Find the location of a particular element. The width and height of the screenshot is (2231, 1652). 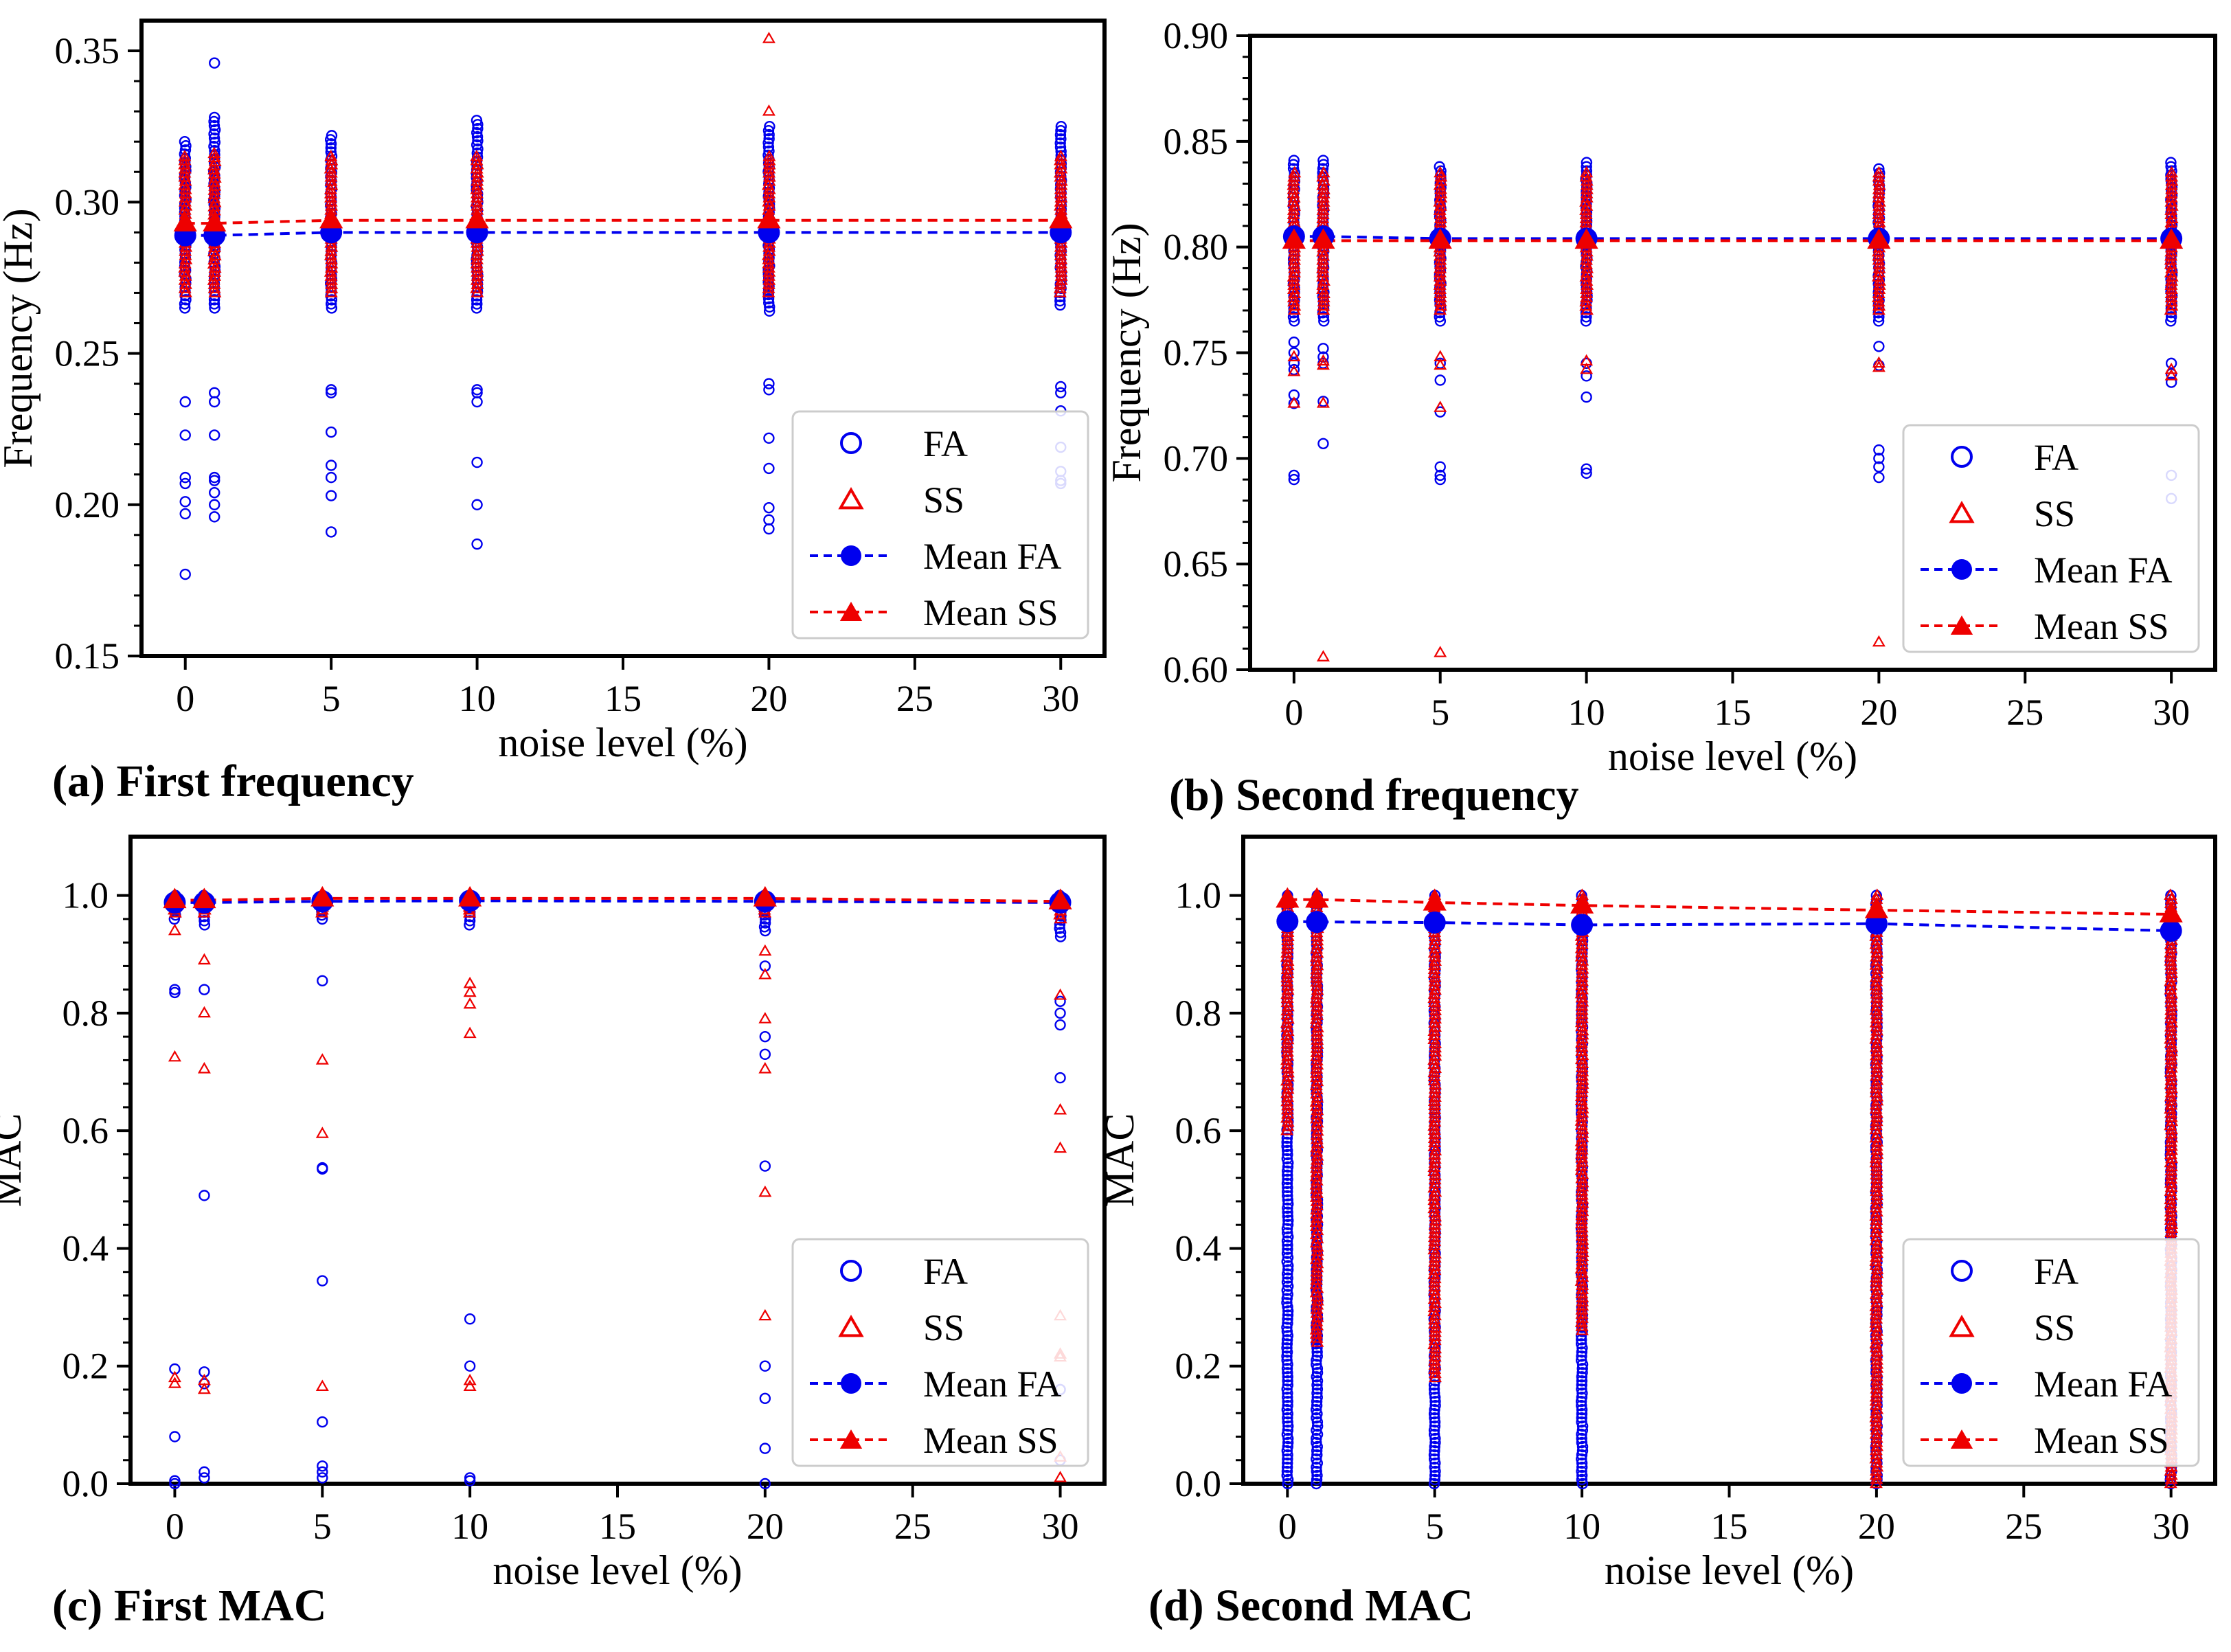

legend-mean-ss-marker is located at coordinates (1961, 1439).